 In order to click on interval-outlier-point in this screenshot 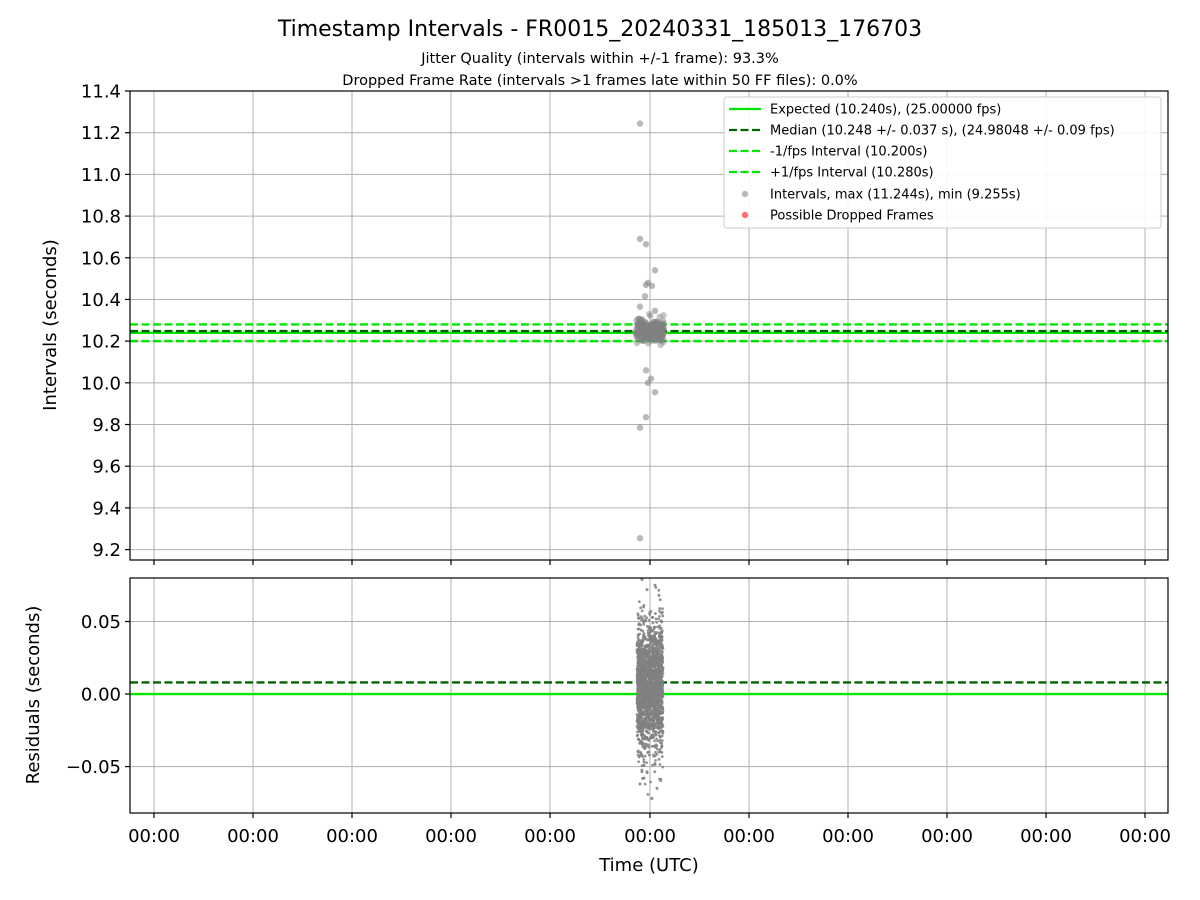, I will do `click(640, 427)`.